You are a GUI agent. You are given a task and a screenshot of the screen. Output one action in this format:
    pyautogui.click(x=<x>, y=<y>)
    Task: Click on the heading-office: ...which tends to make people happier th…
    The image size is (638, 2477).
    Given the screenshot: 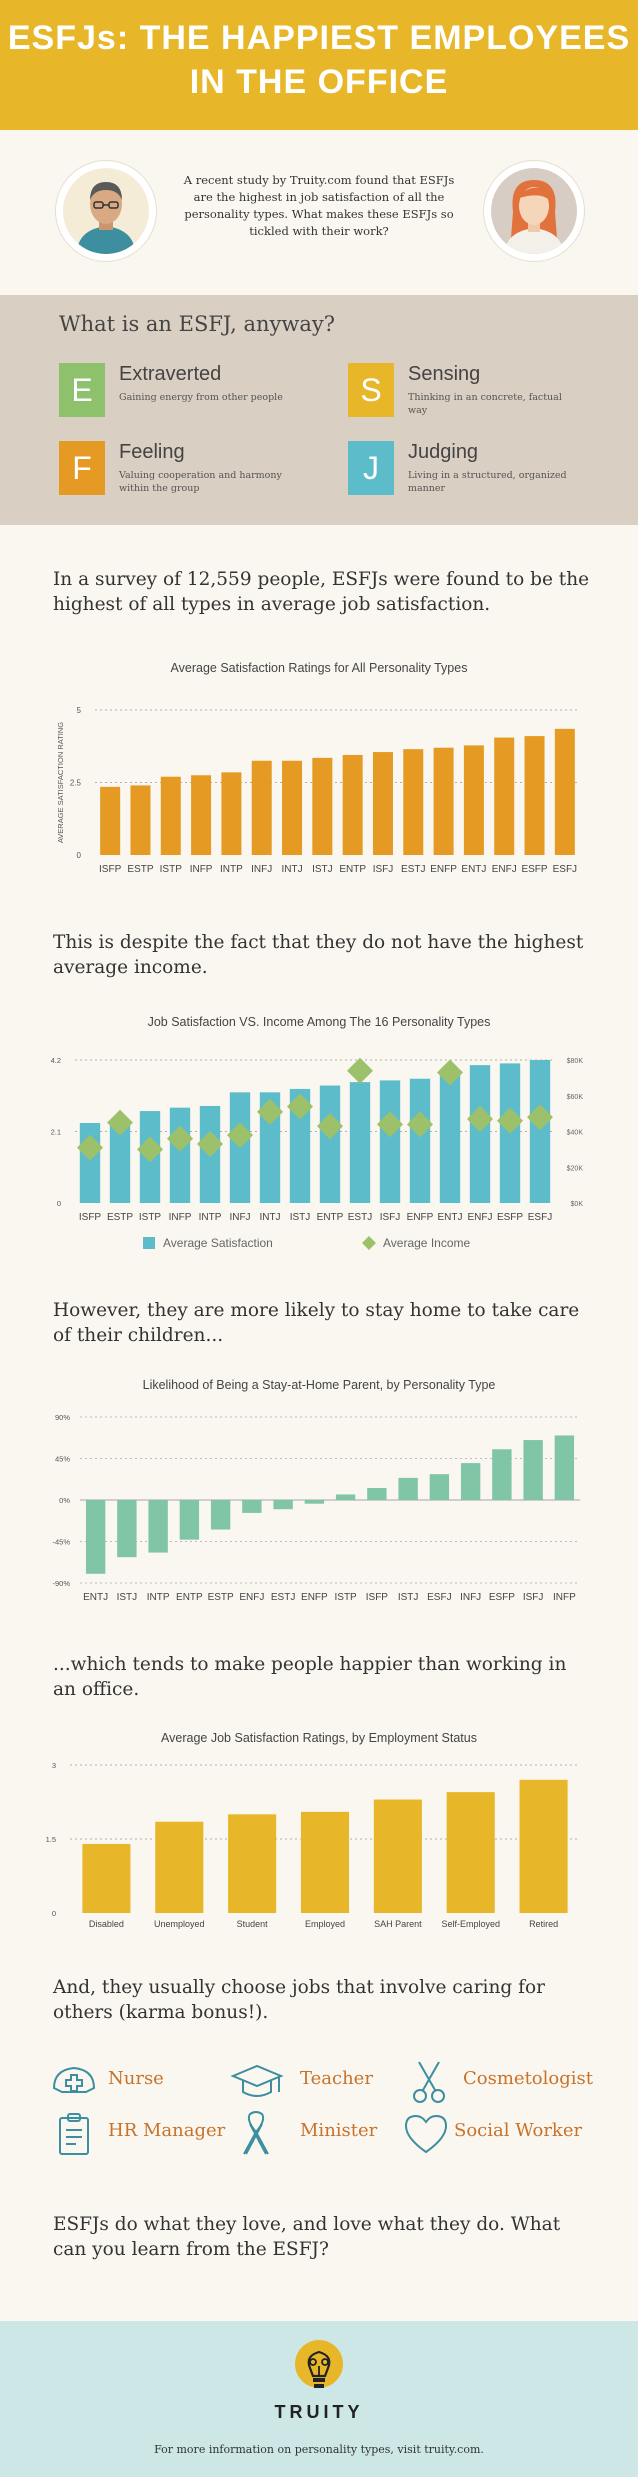 What is the action you would take?
    pyautogui.click(x=310, y=1677)
    